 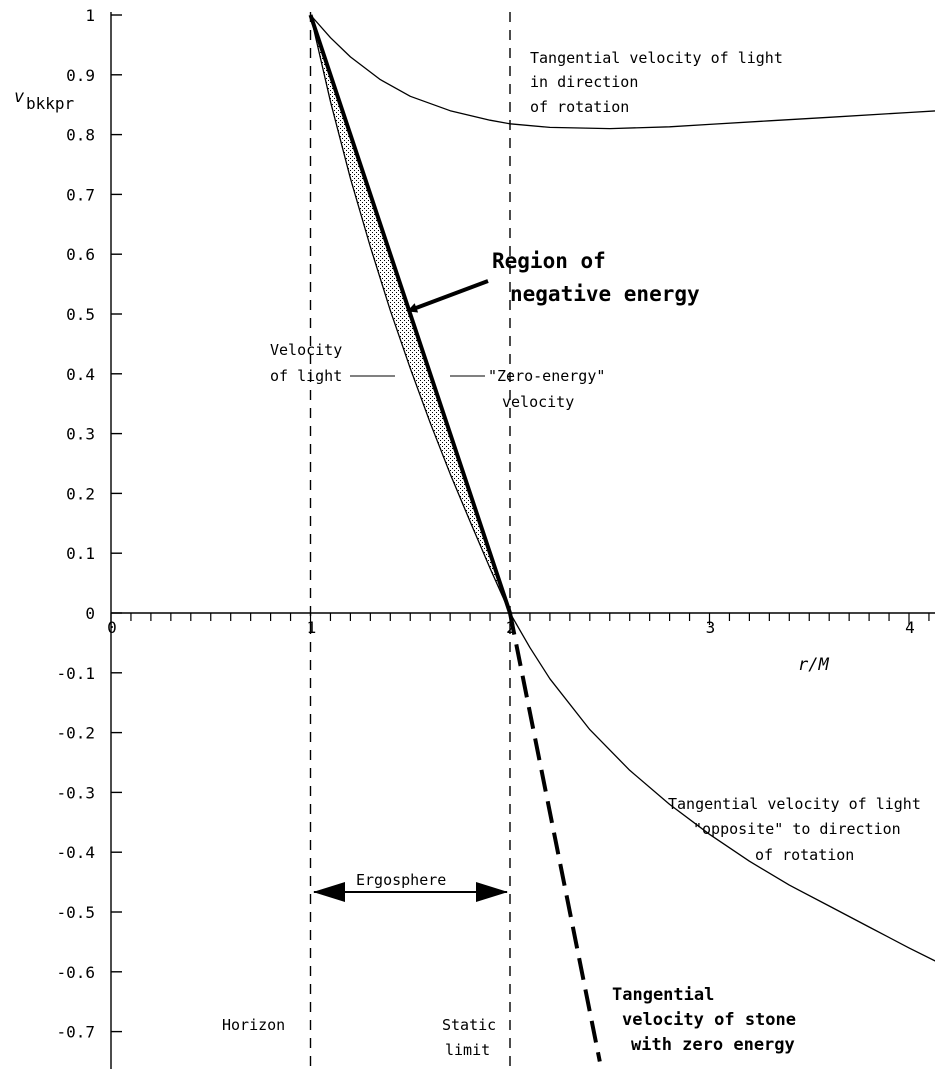 What do you see at coordinates (511, 627) in the screenshot?
I see `x-tick-label: 2` at bounding box center [511, 627].